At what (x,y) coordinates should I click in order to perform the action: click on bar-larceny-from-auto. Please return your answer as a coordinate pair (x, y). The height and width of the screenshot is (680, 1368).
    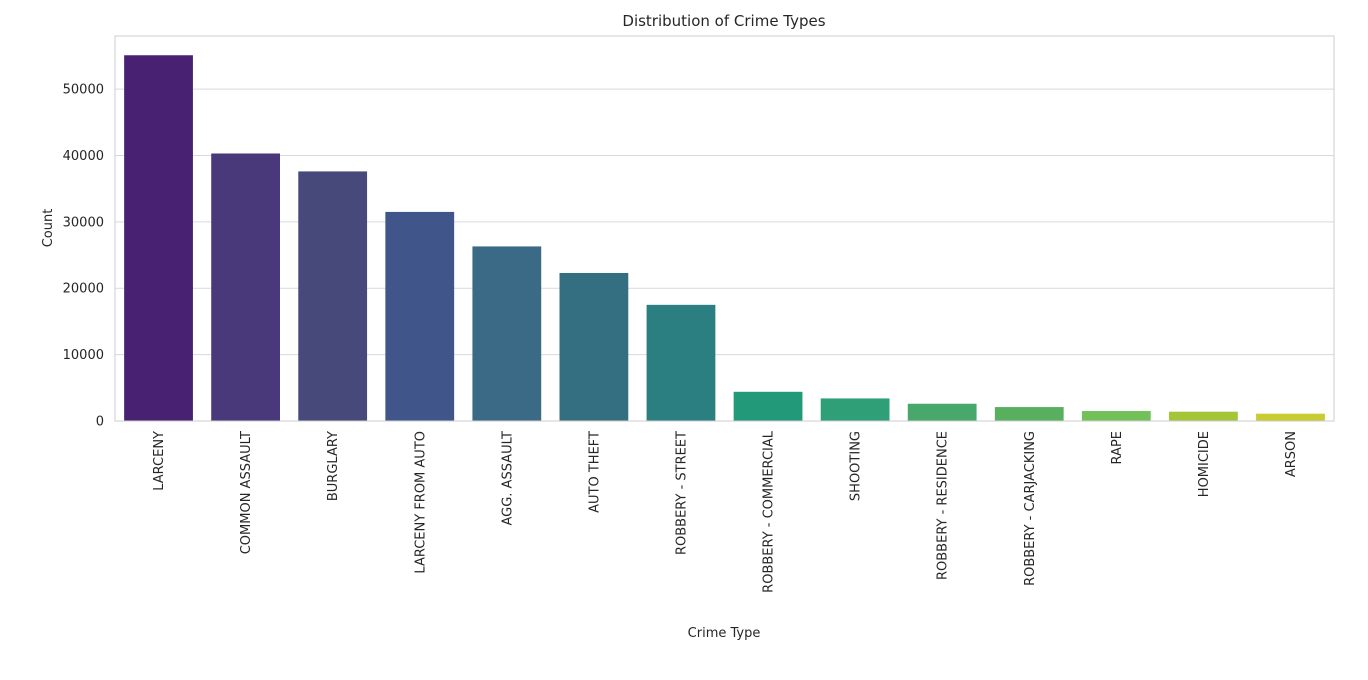
    Looking at the image, I should click on (420, 316).